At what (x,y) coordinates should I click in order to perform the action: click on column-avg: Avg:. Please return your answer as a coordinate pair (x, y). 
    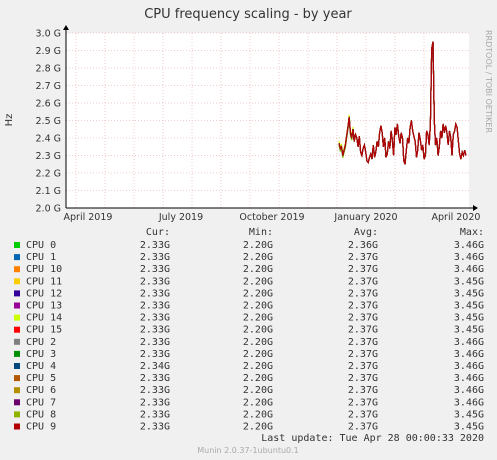
    Looking at the image, I should click on (366, 232).